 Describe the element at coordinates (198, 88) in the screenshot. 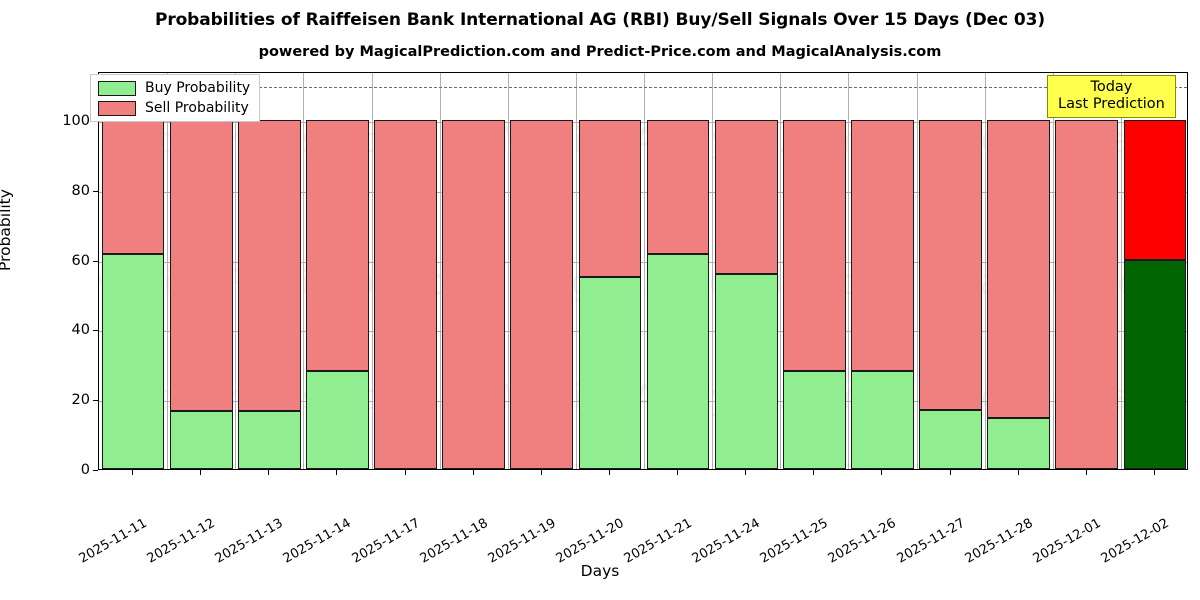

I see `legend-label-buy: Buy Probability` at that location.